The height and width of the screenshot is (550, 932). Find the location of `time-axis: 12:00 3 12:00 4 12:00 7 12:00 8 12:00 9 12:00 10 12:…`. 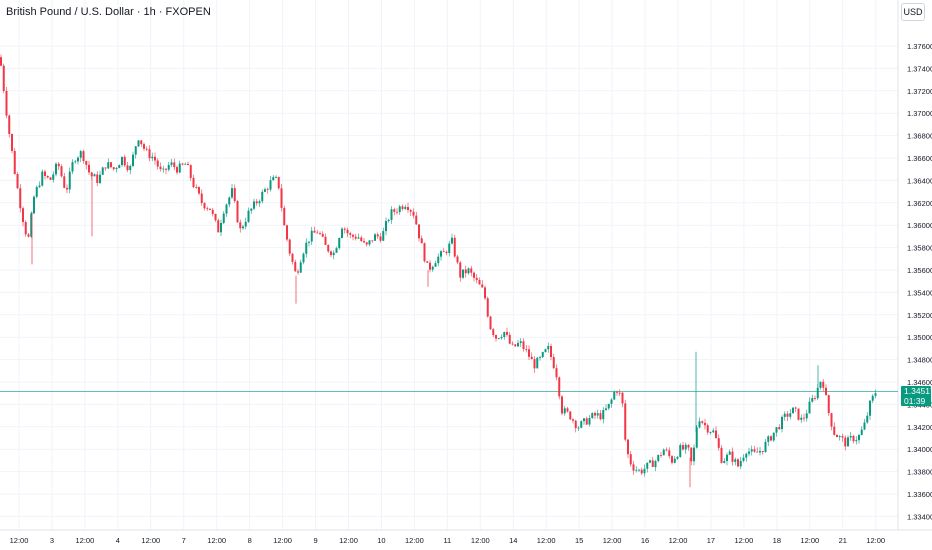

time-axis: 12:00 3 12:00 4 12:00 7 12:00 8 12:00 9 12:00 10 12:… is located at coordinates (447, 540).